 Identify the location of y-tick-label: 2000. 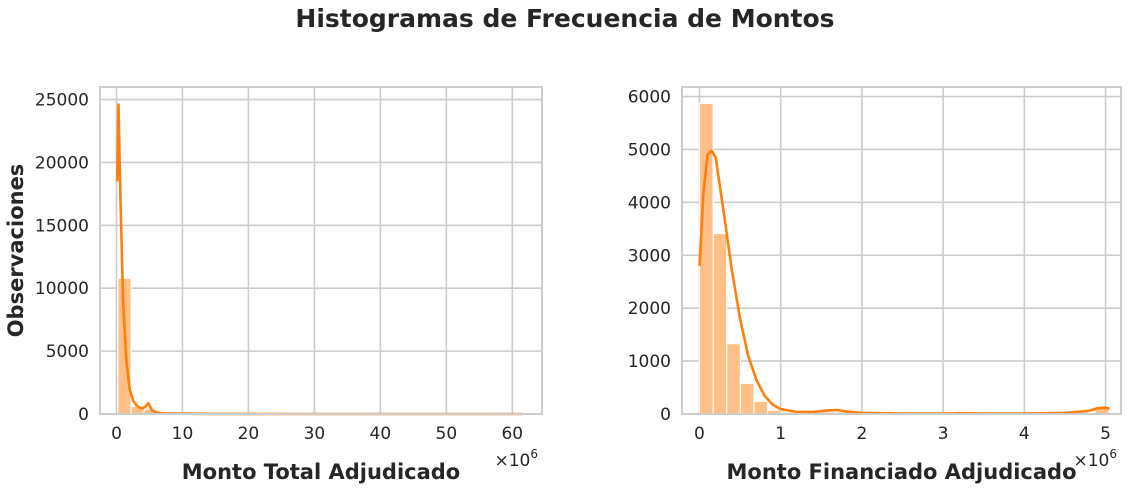
(649, 309).